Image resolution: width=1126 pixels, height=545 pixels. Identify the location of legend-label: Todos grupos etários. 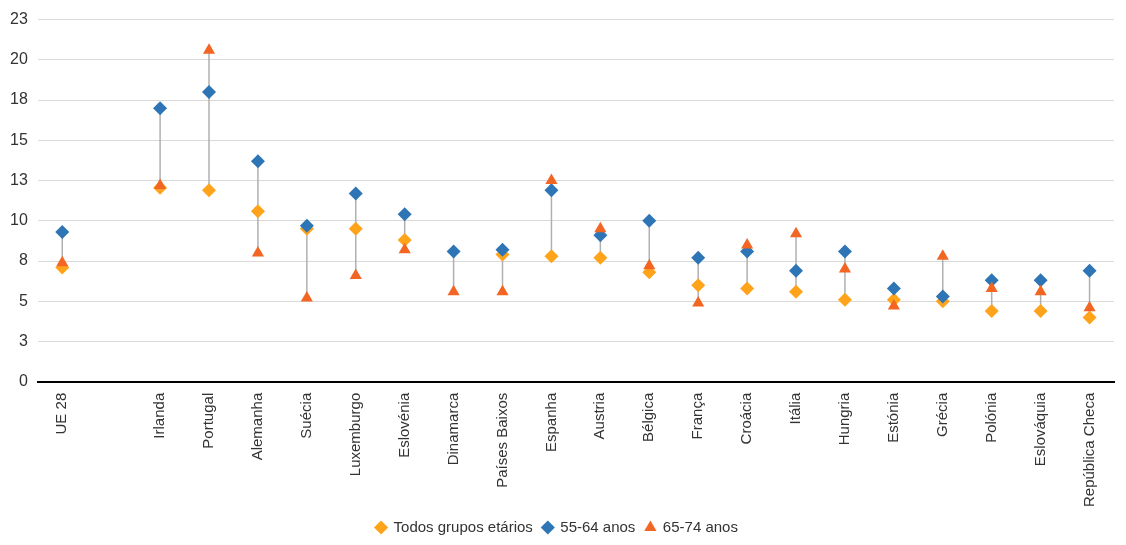
(463, 526).